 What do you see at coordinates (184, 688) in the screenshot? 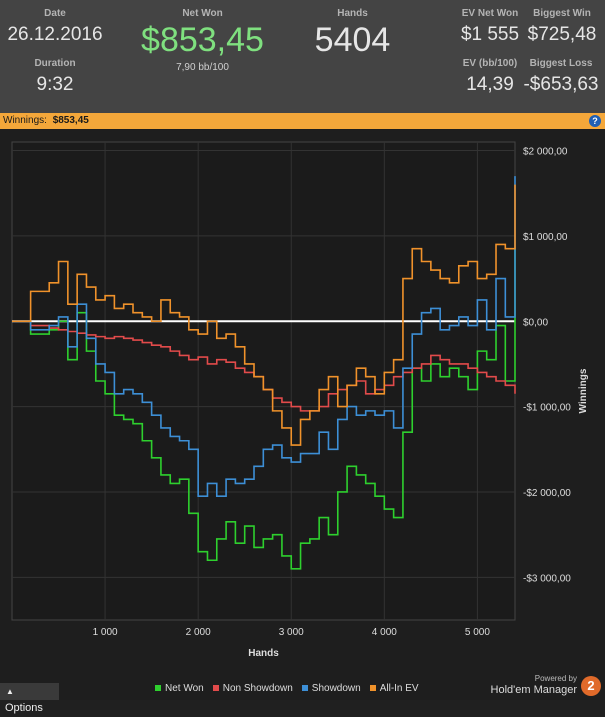
I see `legend-label: Net Won` at bounding box center [184, 688].